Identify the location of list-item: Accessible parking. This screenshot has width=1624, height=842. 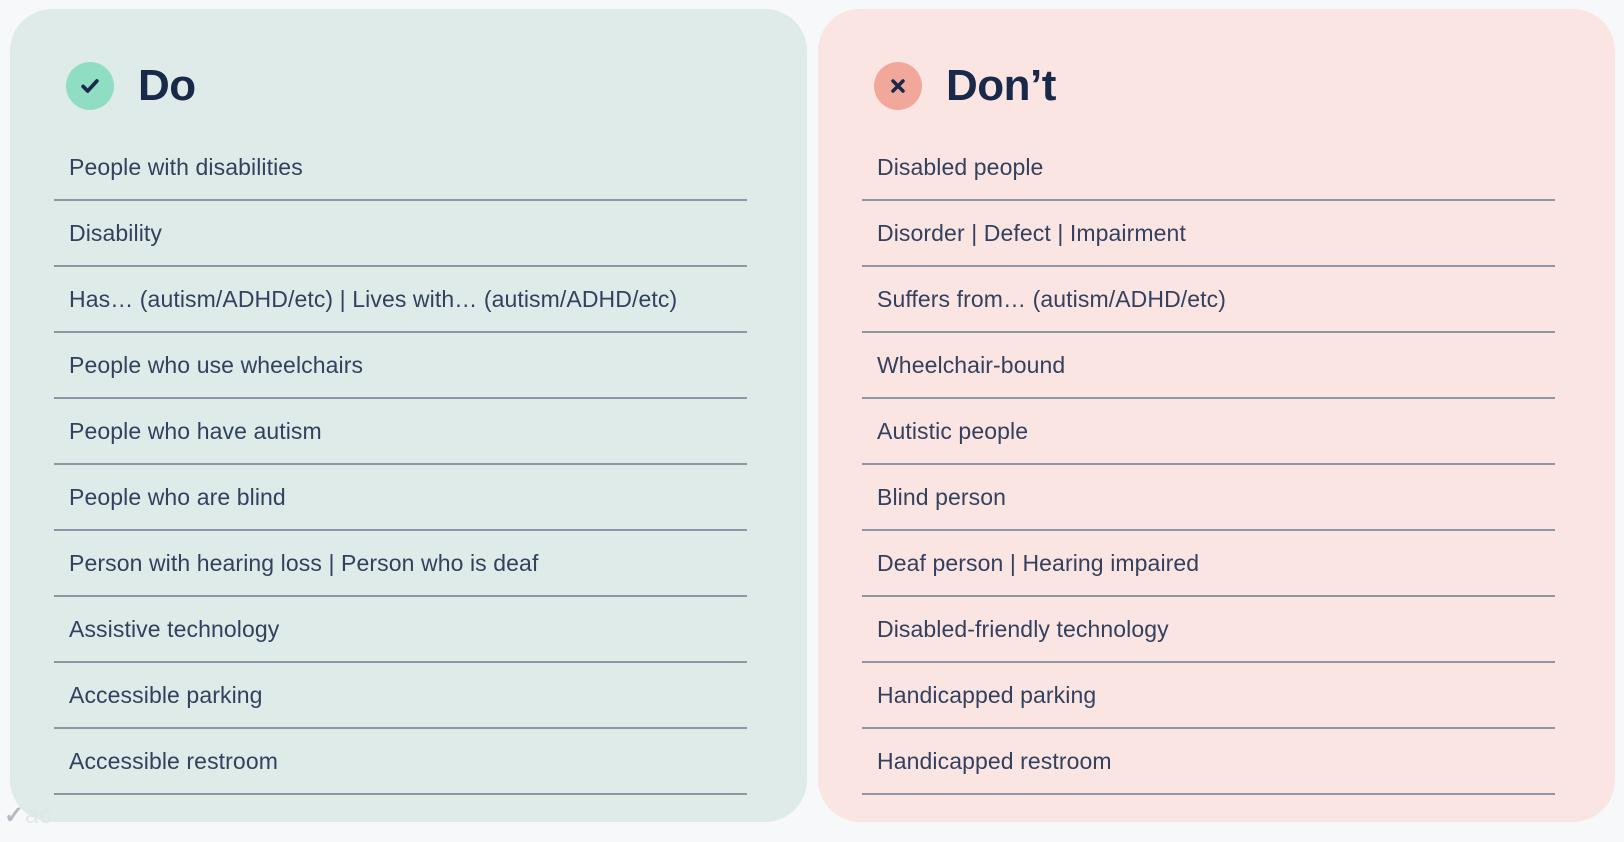
(400, 696).